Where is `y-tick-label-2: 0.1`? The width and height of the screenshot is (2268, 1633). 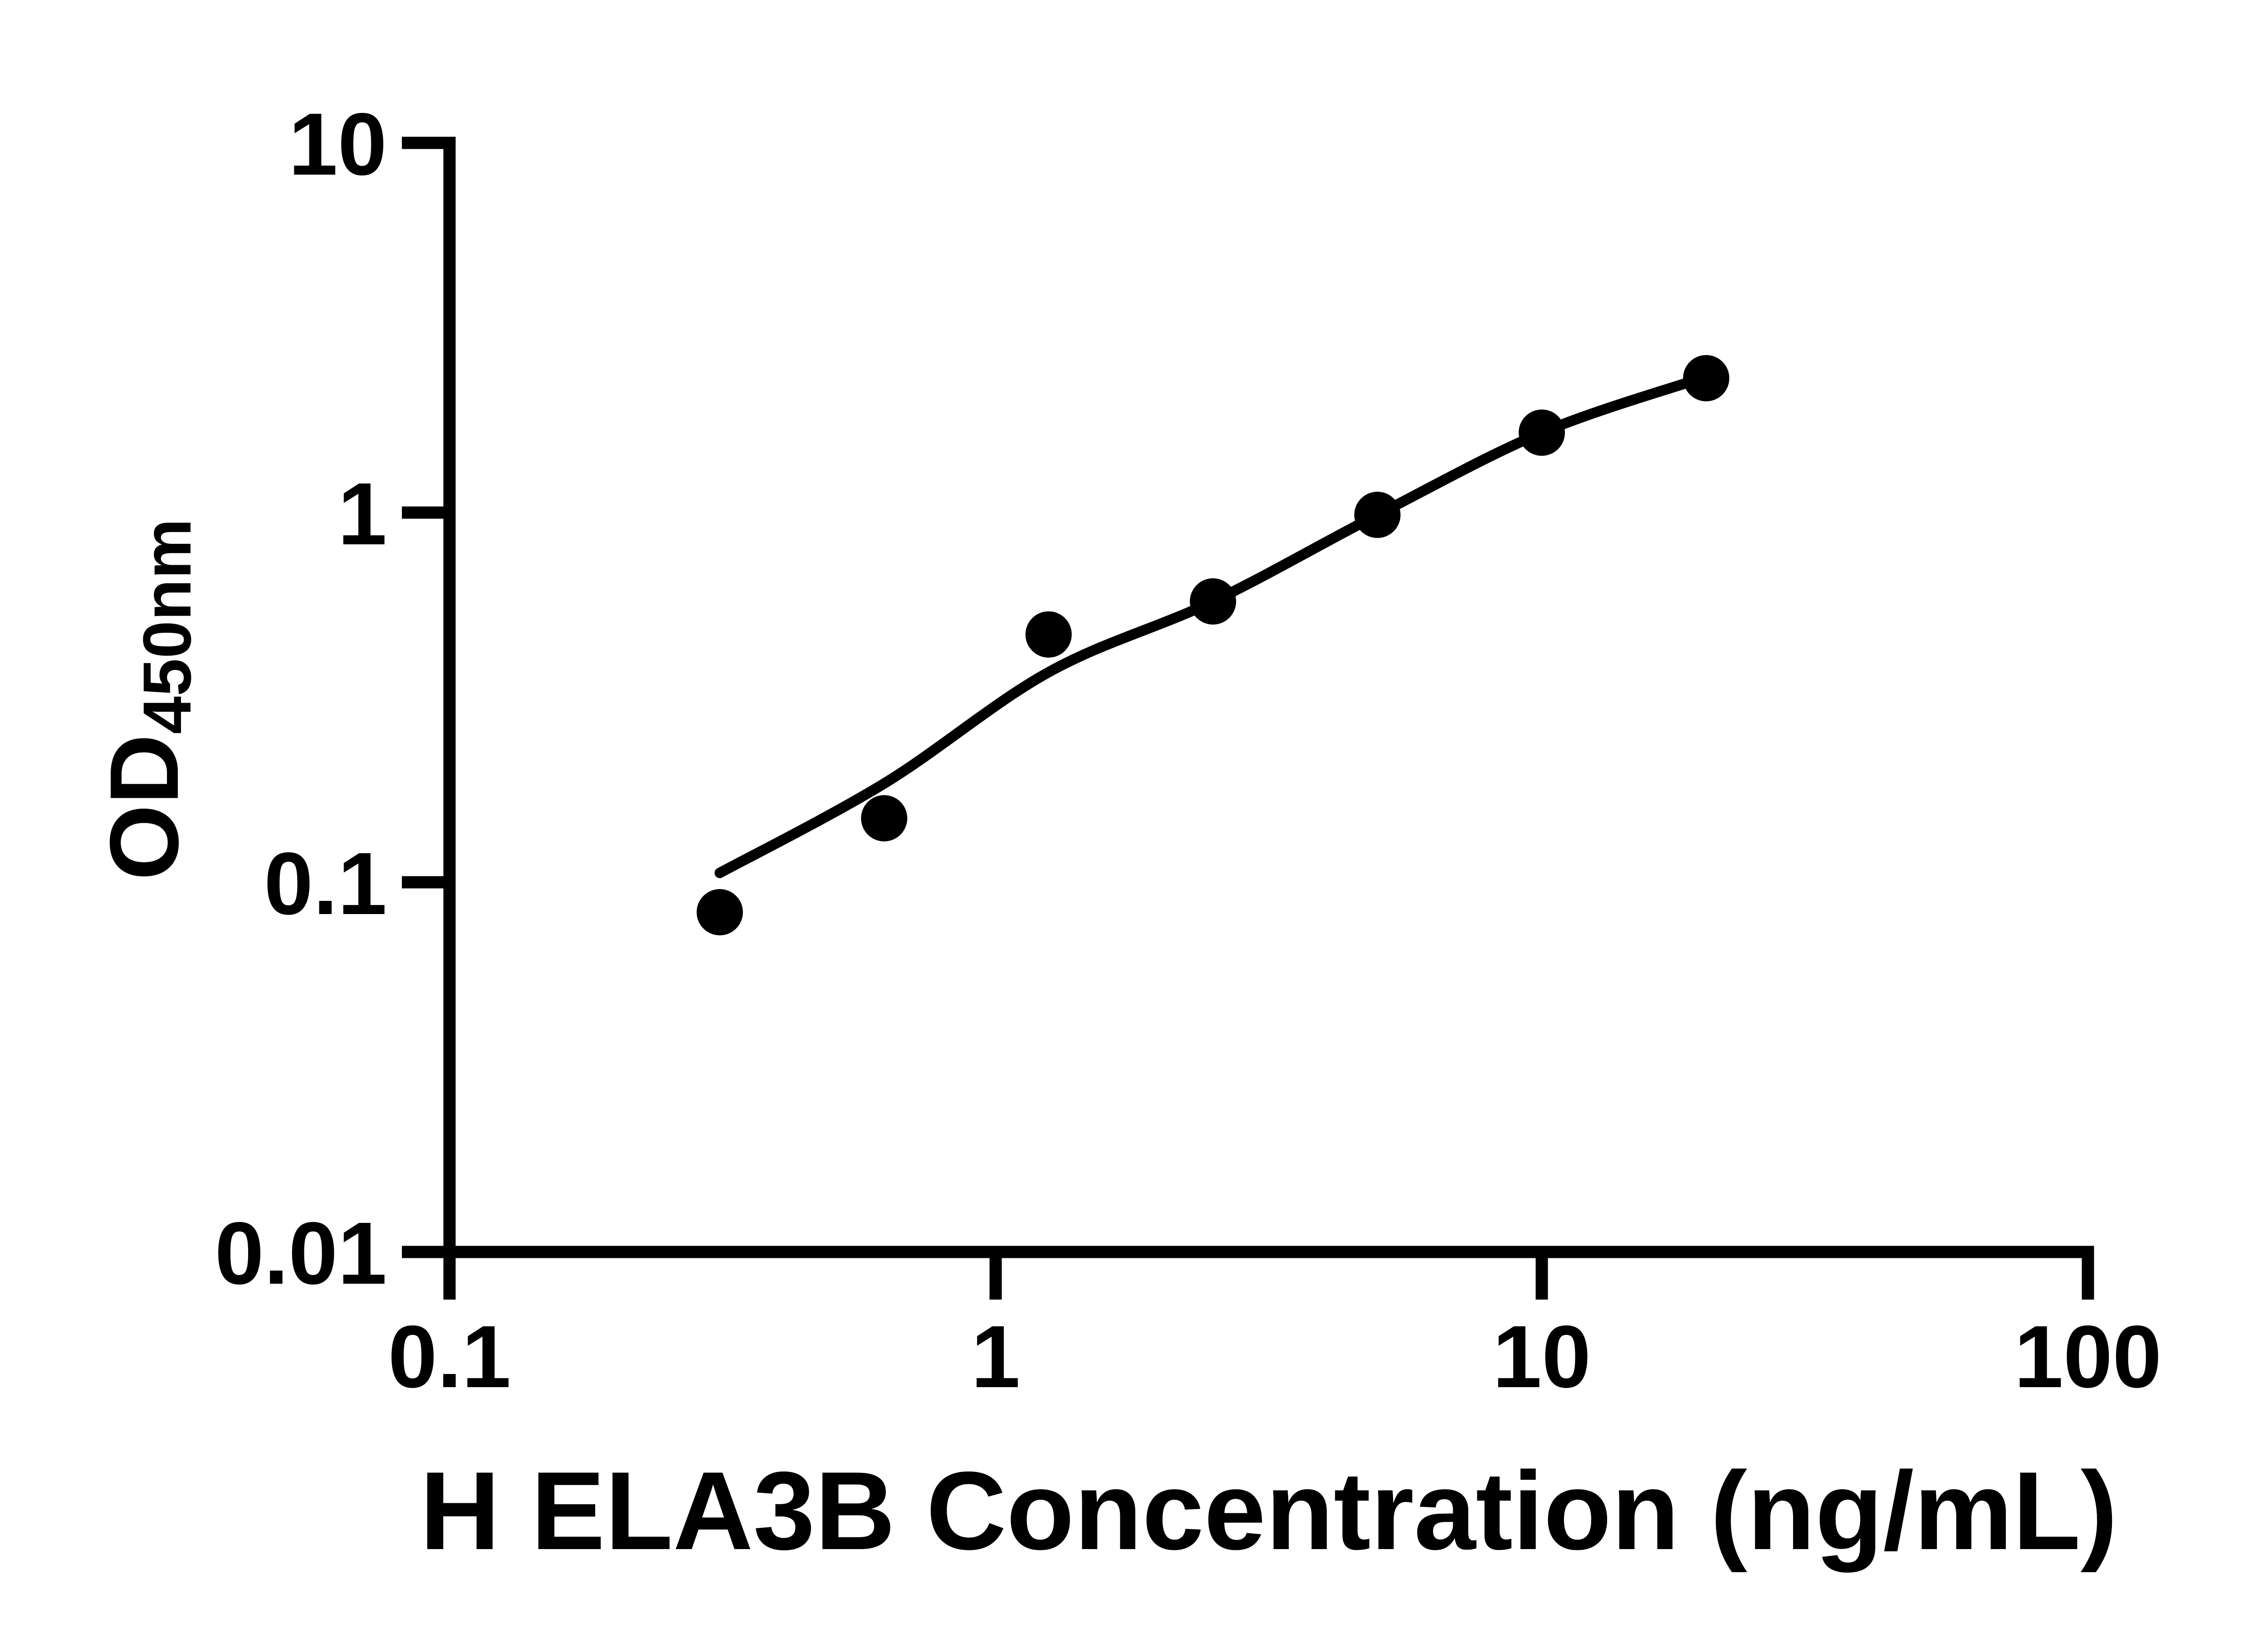
y-tick-label-2: 0.1 is located at coordinates (325, 883).